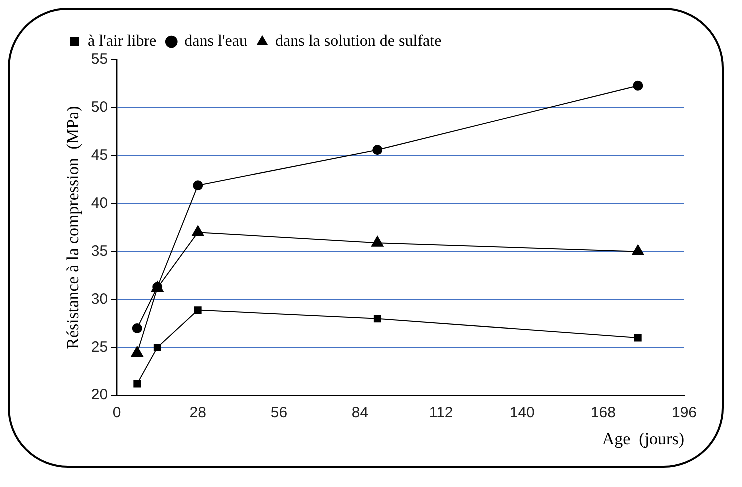 This screenshot has width=742, height=487. What do you see at coordinates (122, 41) in the screenshot?
I see `legend-label: à l'air libre` at bounding box center [122, 41].